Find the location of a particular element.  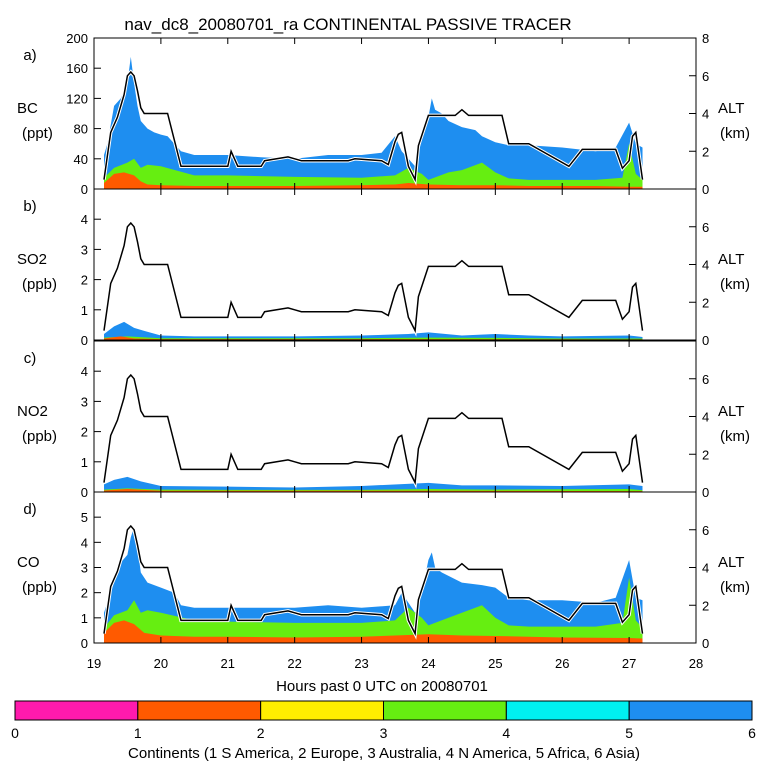

x-tick-label: 20 is located at coordinates (161, 663).